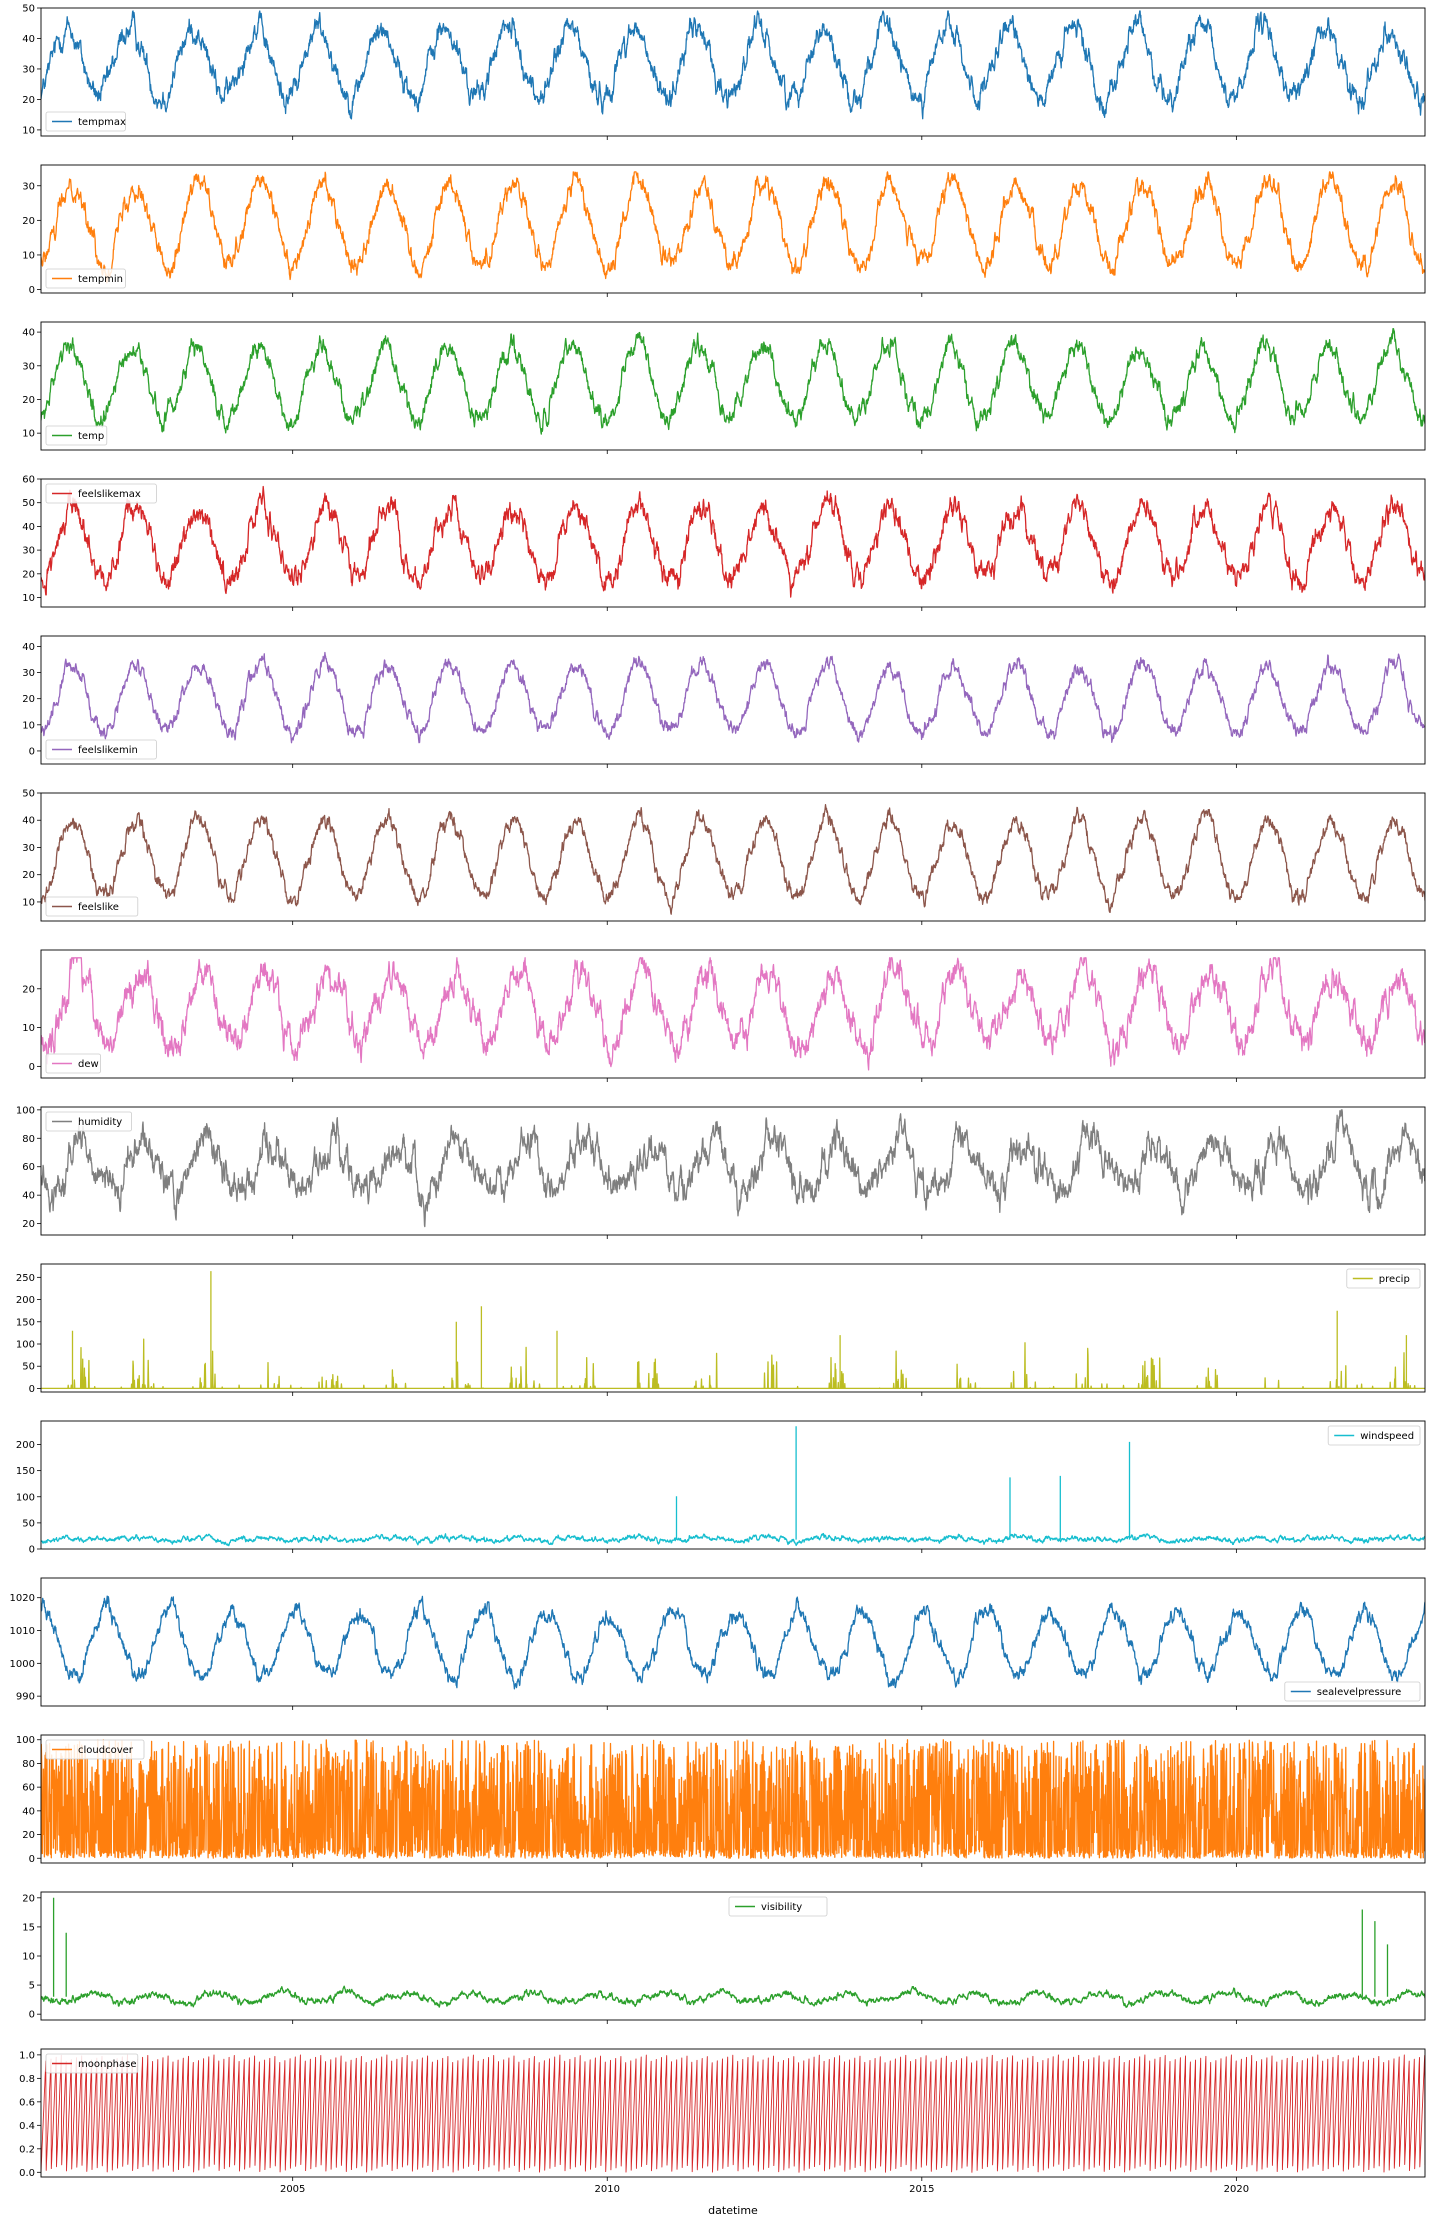 This screenshot has height=2220, width=1441. I want to click on panel-humidity: 20 40 60 80 100 humidity, so click(721, 1172).